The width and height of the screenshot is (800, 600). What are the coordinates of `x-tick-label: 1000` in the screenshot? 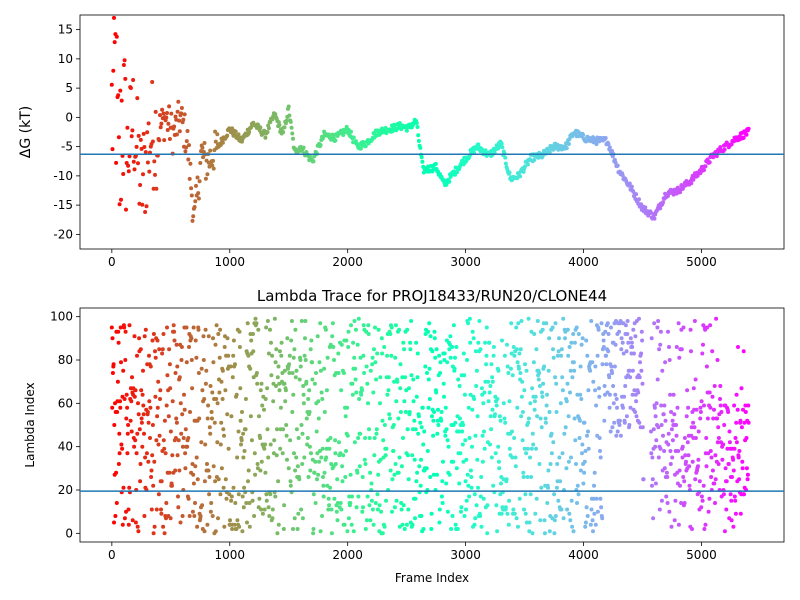 It's located at (229, 555).